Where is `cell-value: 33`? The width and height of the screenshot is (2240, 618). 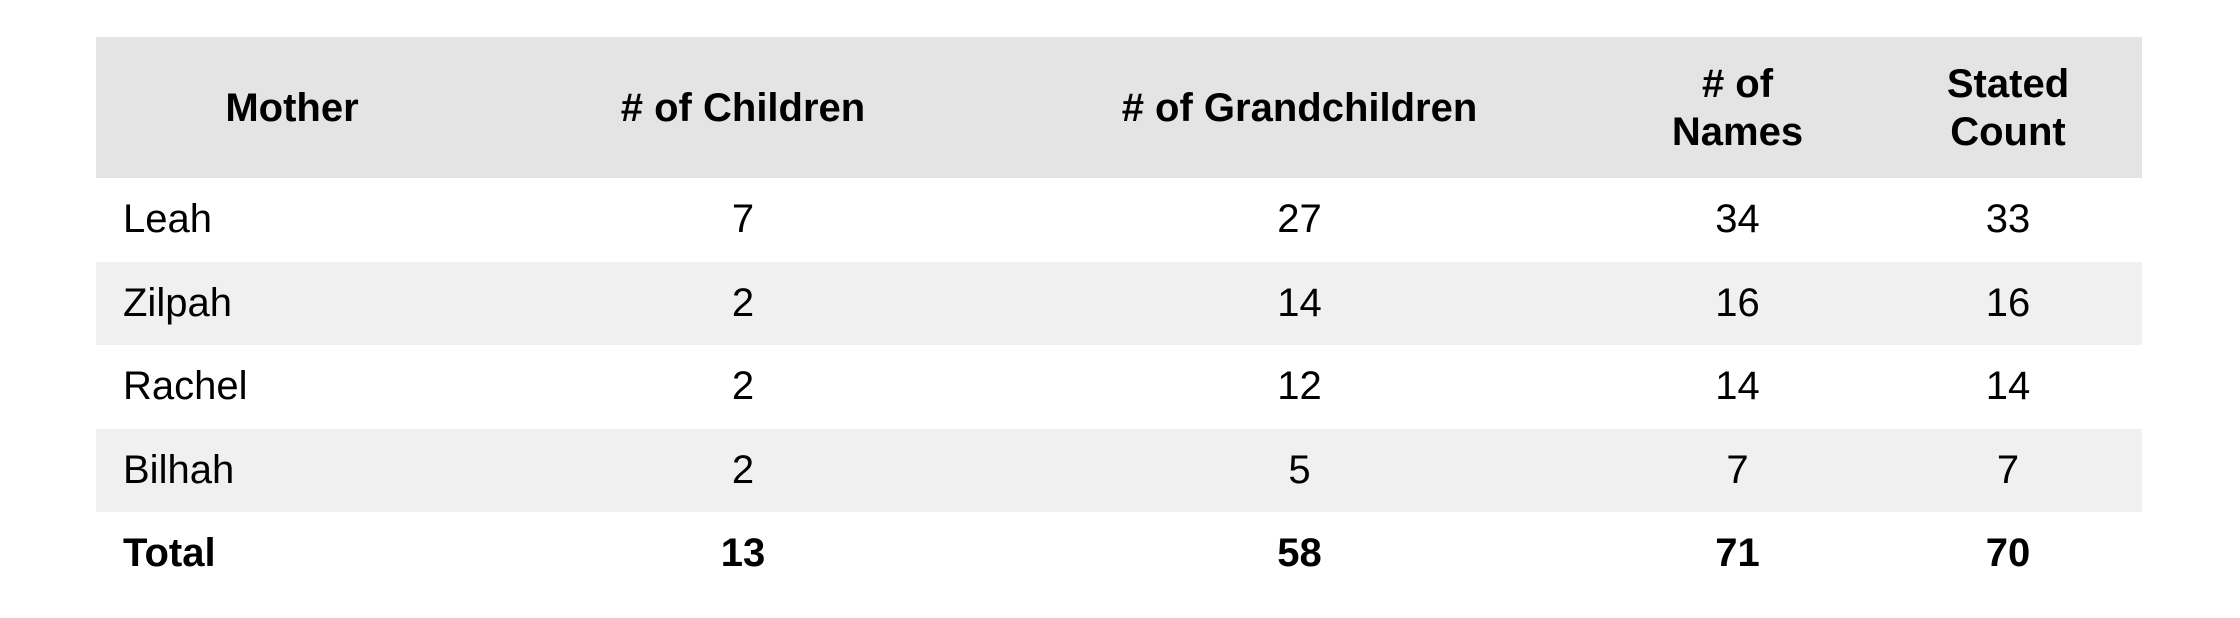
cell-value: 33 is located at coordinates (2008, 219).